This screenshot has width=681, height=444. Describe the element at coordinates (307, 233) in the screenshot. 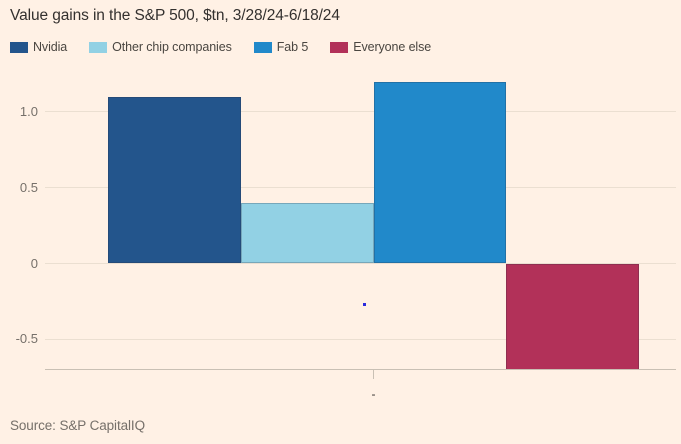

I see `bar-other-chip-companies` at that location.